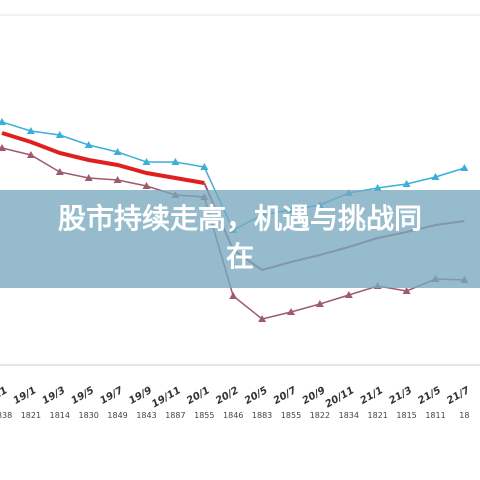  I want to click on x-sublabel: 1811, so click(435, 415).